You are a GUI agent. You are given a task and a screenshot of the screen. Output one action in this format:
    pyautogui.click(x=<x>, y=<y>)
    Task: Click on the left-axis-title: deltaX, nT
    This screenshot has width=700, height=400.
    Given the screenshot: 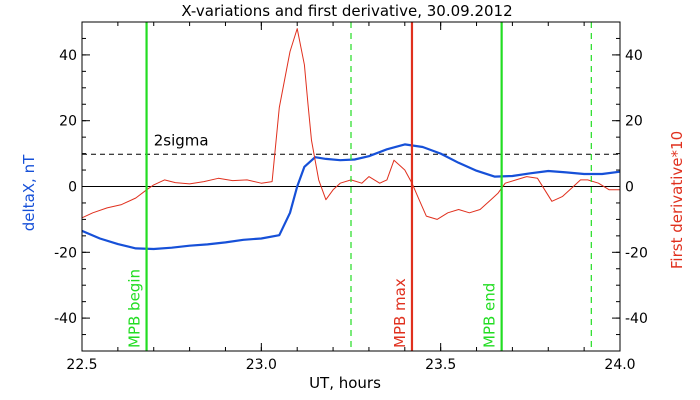 What is the action you would take?
    pyautogui.click(x=29, y=192)
    